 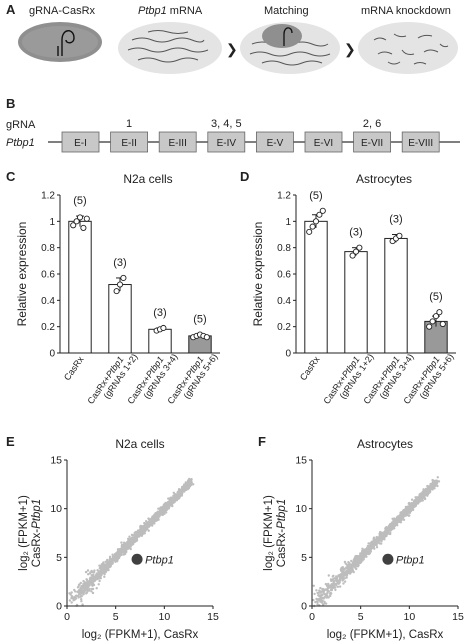 What do you see at coordinates (80, 143) in the screenshot?
I see `exon-label: E-I` at bounding box center [80, 143].